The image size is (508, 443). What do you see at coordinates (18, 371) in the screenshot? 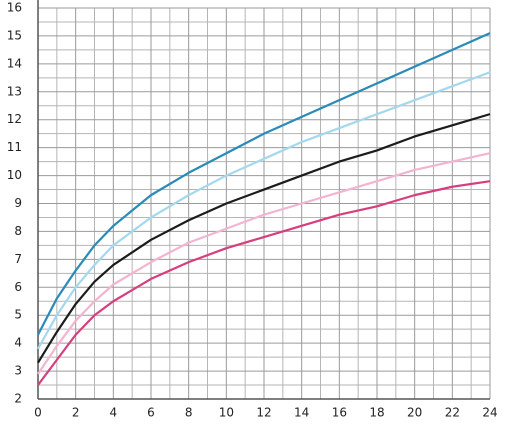
I see `y-tick-label: 3` at bounding box center [18, 371].